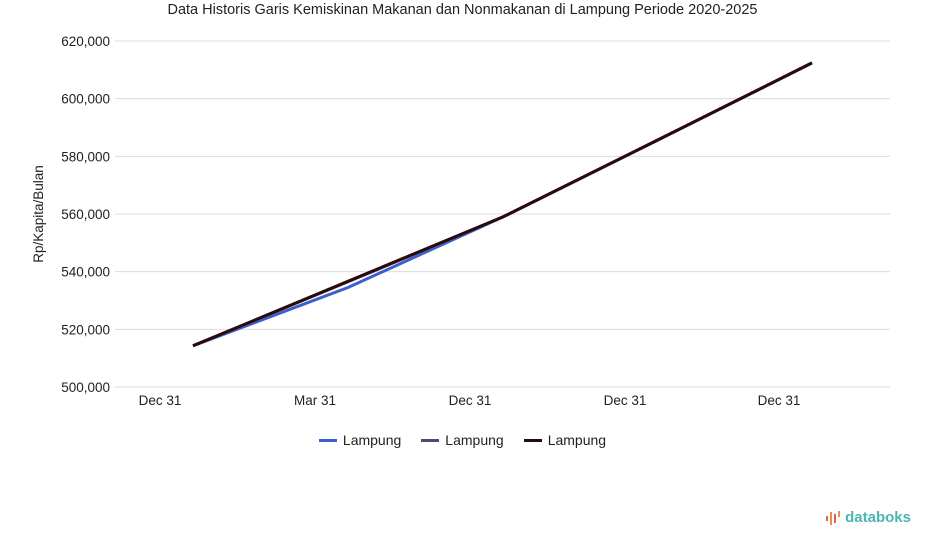 The height and width of the screenshot is (547, 925). What do you see at coordinates (85, 329) in the screenshot?
I see `y-tick-label: 520,000` at bounding box center [85, 329].